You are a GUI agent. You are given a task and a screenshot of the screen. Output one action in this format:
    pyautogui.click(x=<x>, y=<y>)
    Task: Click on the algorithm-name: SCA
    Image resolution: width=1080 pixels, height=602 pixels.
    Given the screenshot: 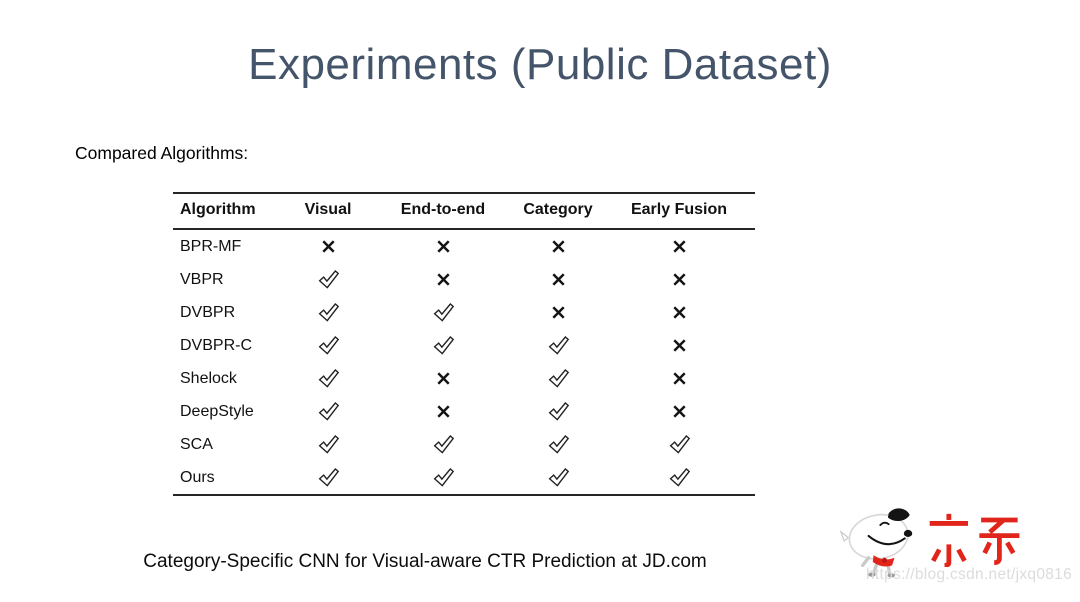 What is the action you would take?
    pyautogui.click(x=196, y=444)
    